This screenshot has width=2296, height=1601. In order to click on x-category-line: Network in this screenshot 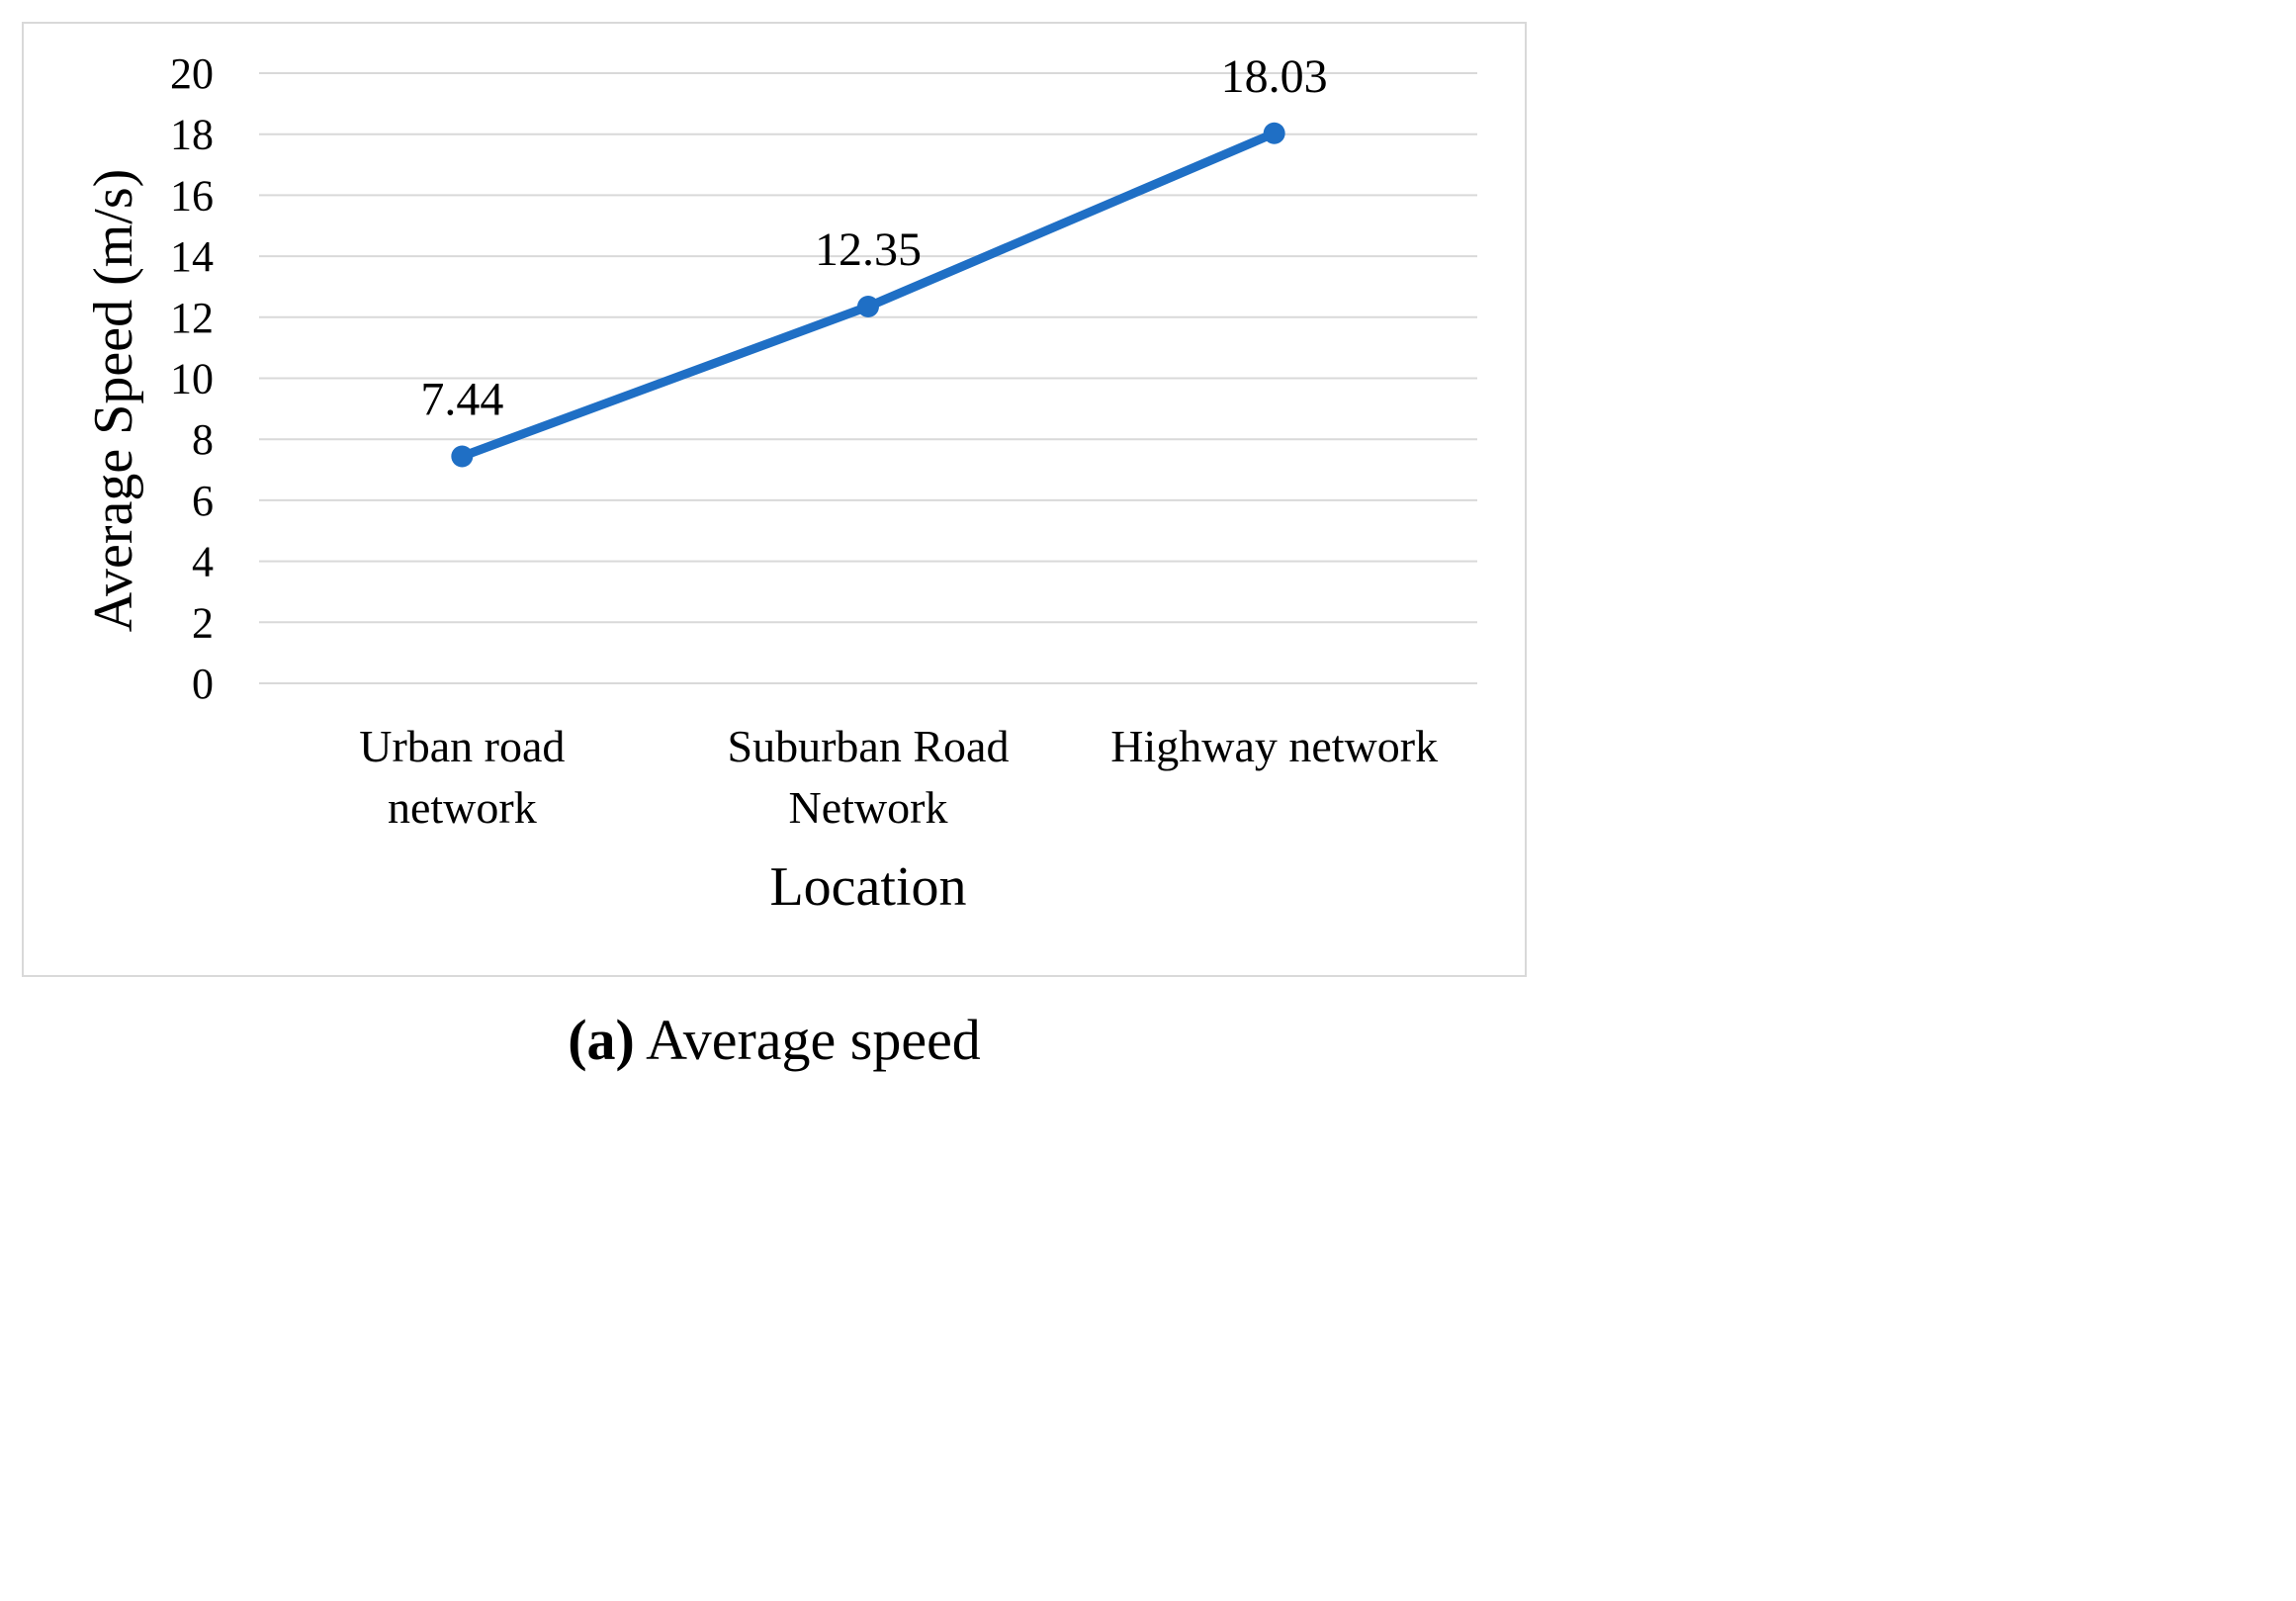, I will do `click(868, 808)`.